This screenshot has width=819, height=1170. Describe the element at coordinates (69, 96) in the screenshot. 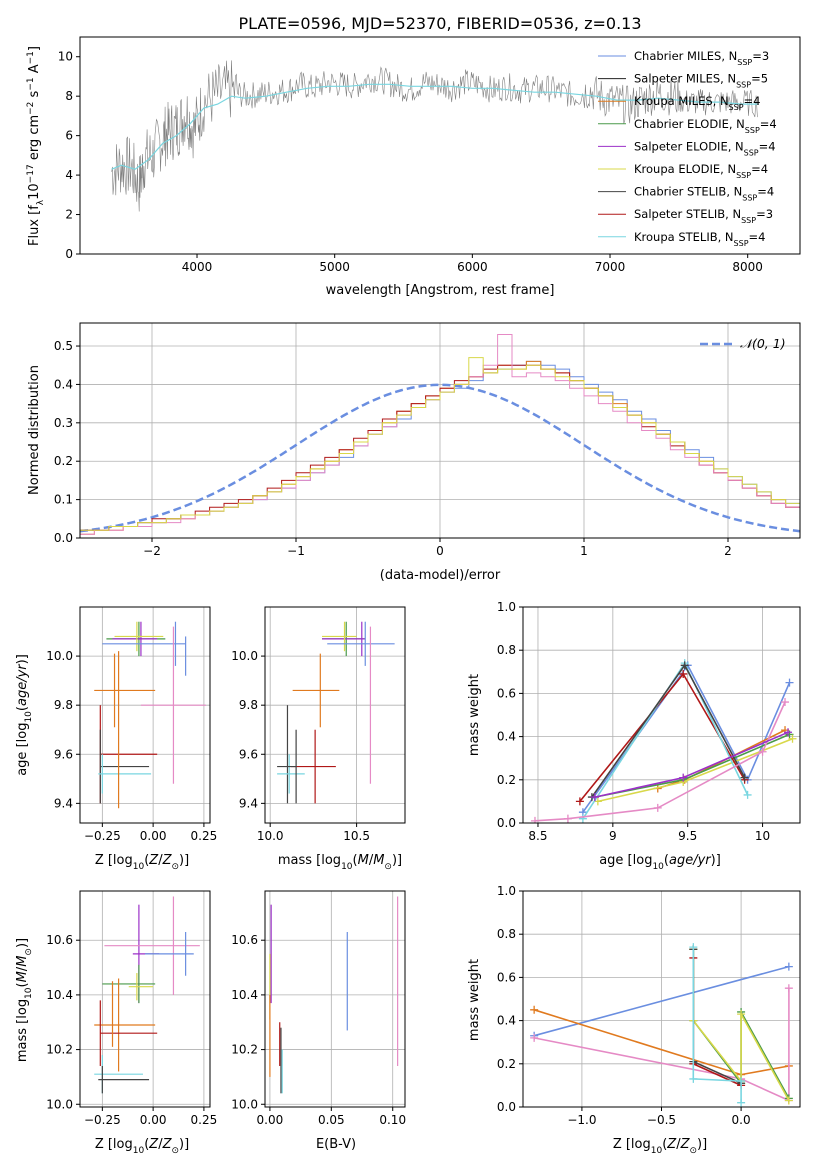

I see `y-tick-label: 8` at that location.